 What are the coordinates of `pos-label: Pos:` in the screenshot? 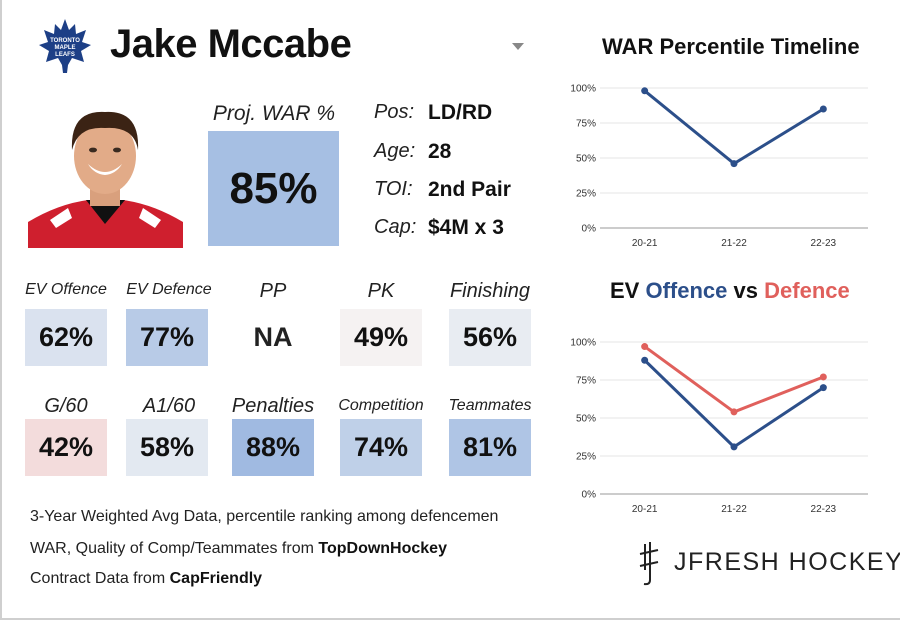 It's located at (394, 112).